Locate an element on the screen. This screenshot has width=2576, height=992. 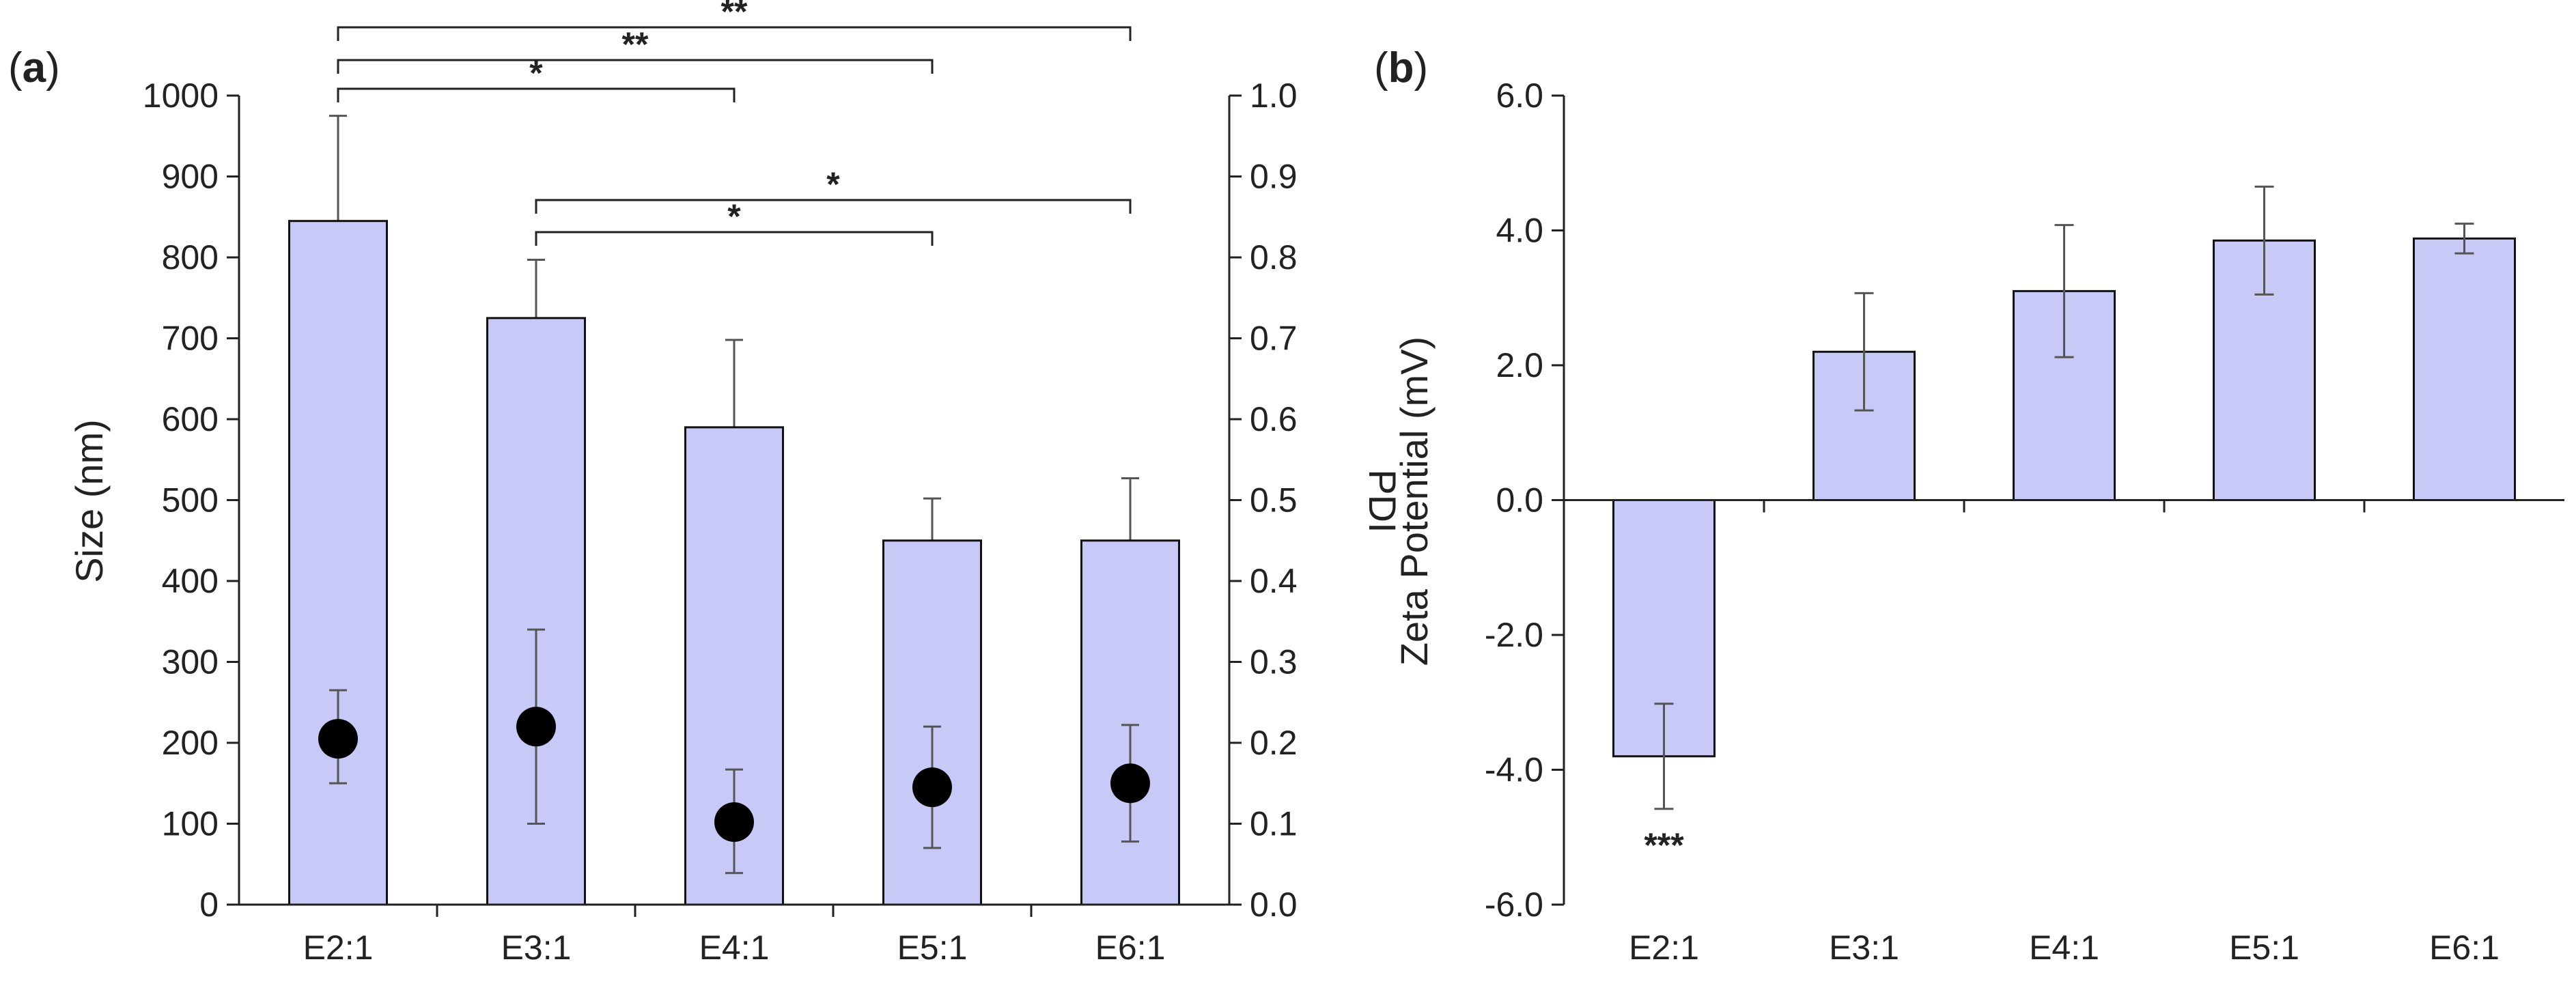
pdi-markers is located at coordinates (734, 751).